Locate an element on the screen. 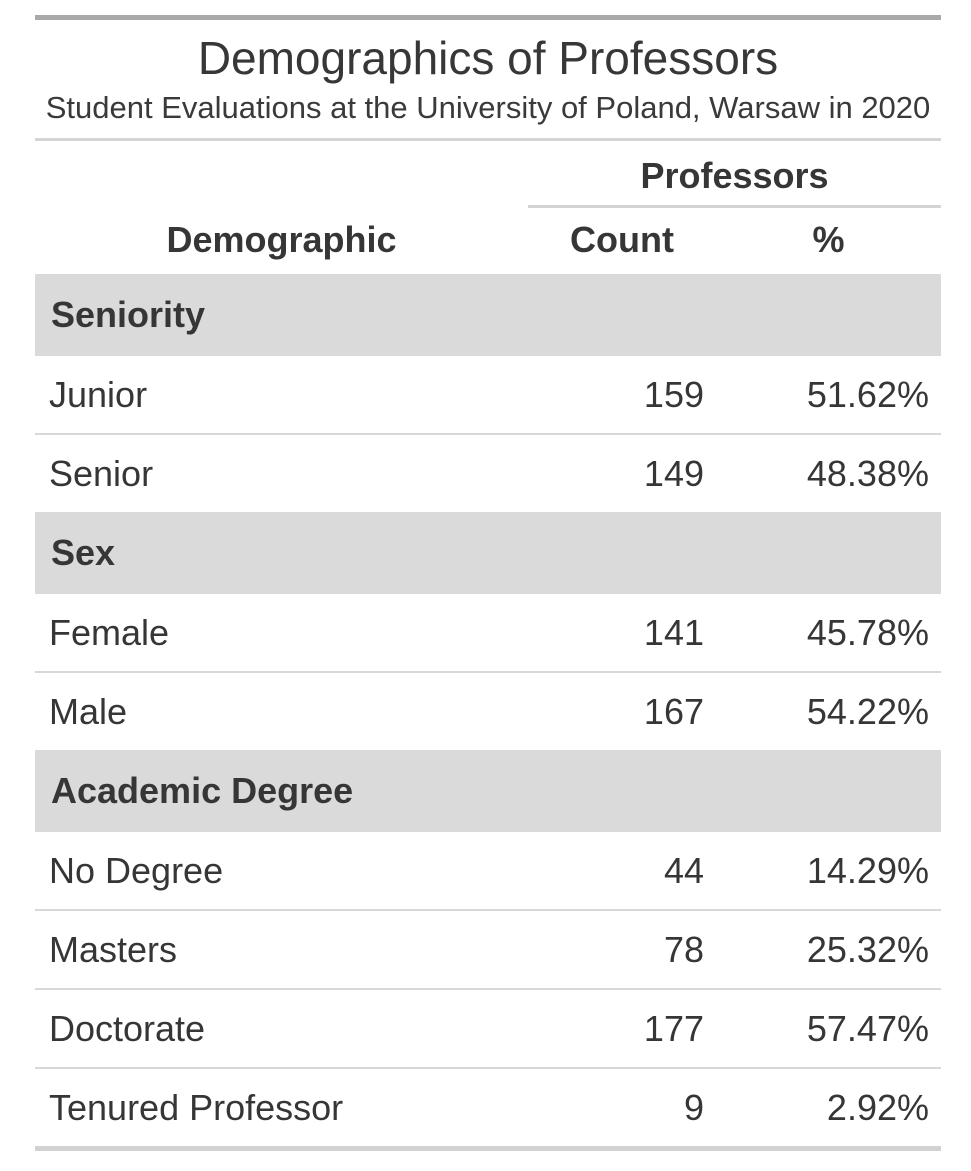 The image size is (971, 1171). table-title: Demographics of Professors is located at coordinates (488, 58).